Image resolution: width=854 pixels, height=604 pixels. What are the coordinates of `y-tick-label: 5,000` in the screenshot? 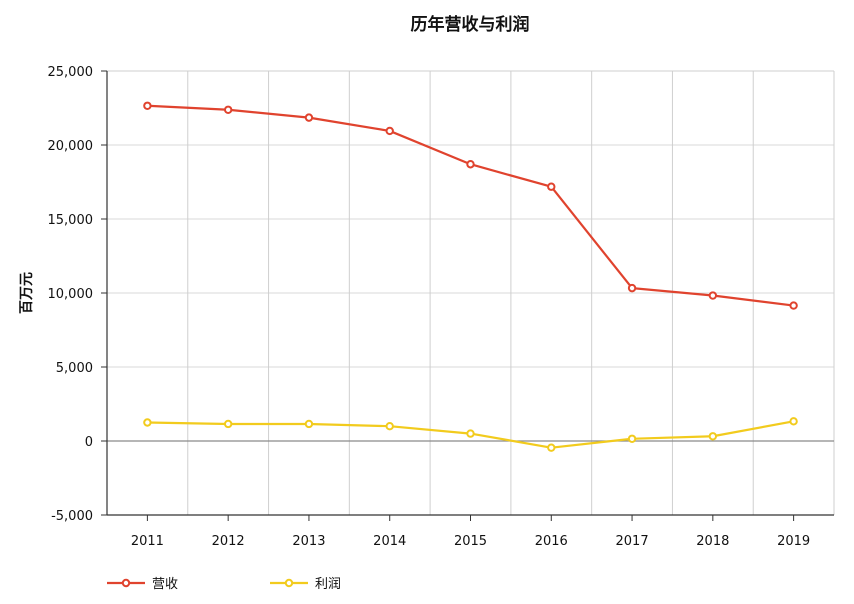 It's located at (74, 368).